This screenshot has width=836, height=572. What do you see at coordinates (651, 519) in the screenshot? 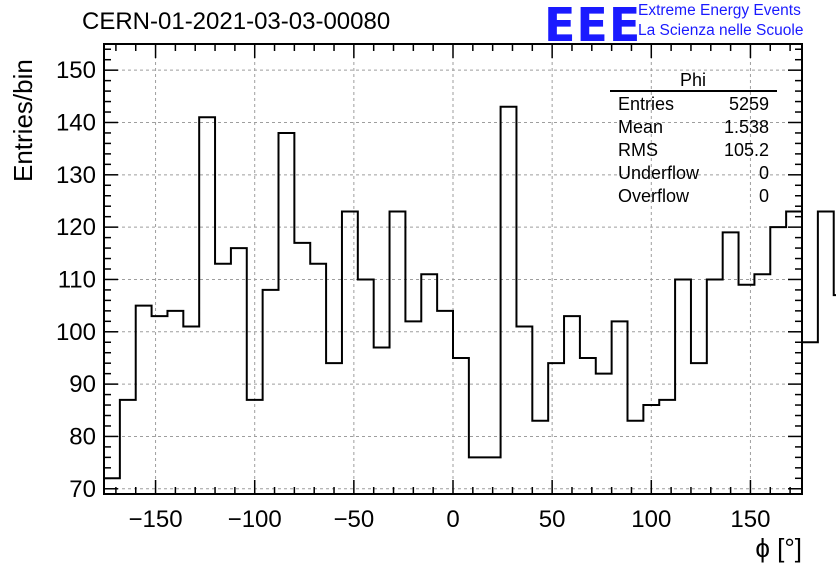
I see `x-tick-label: 100` at bounding box center [651, 519].